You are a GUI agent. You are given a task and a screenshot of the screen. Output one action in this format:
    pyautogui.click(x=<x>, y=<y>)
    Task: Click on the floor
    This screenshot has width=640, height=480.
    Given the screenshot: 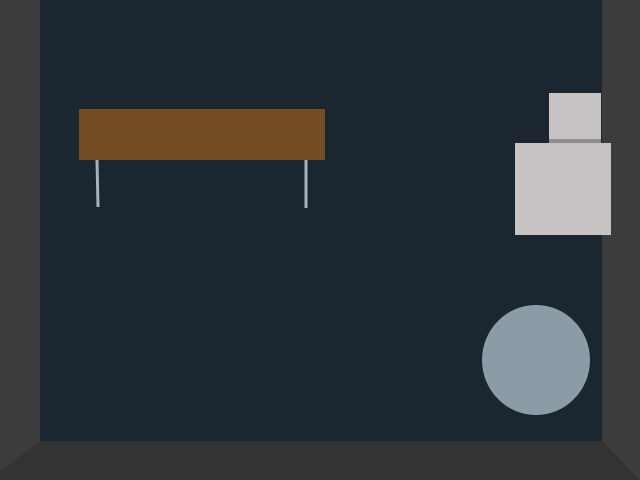 What is the action you would take?
    pyautogui.click(x=320, y=460)
    